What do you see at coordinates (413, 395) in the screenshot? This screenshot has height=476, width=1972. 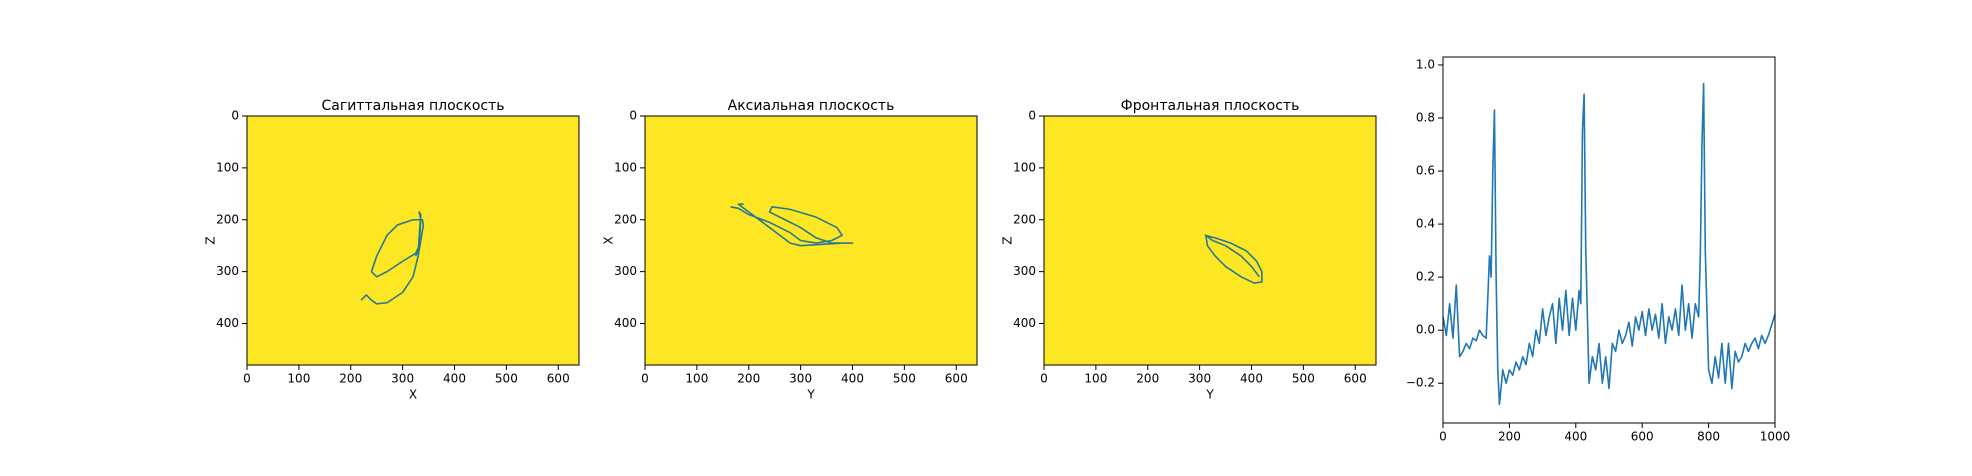 I see `x-axis-label: X` at bounding box center [413, 395].